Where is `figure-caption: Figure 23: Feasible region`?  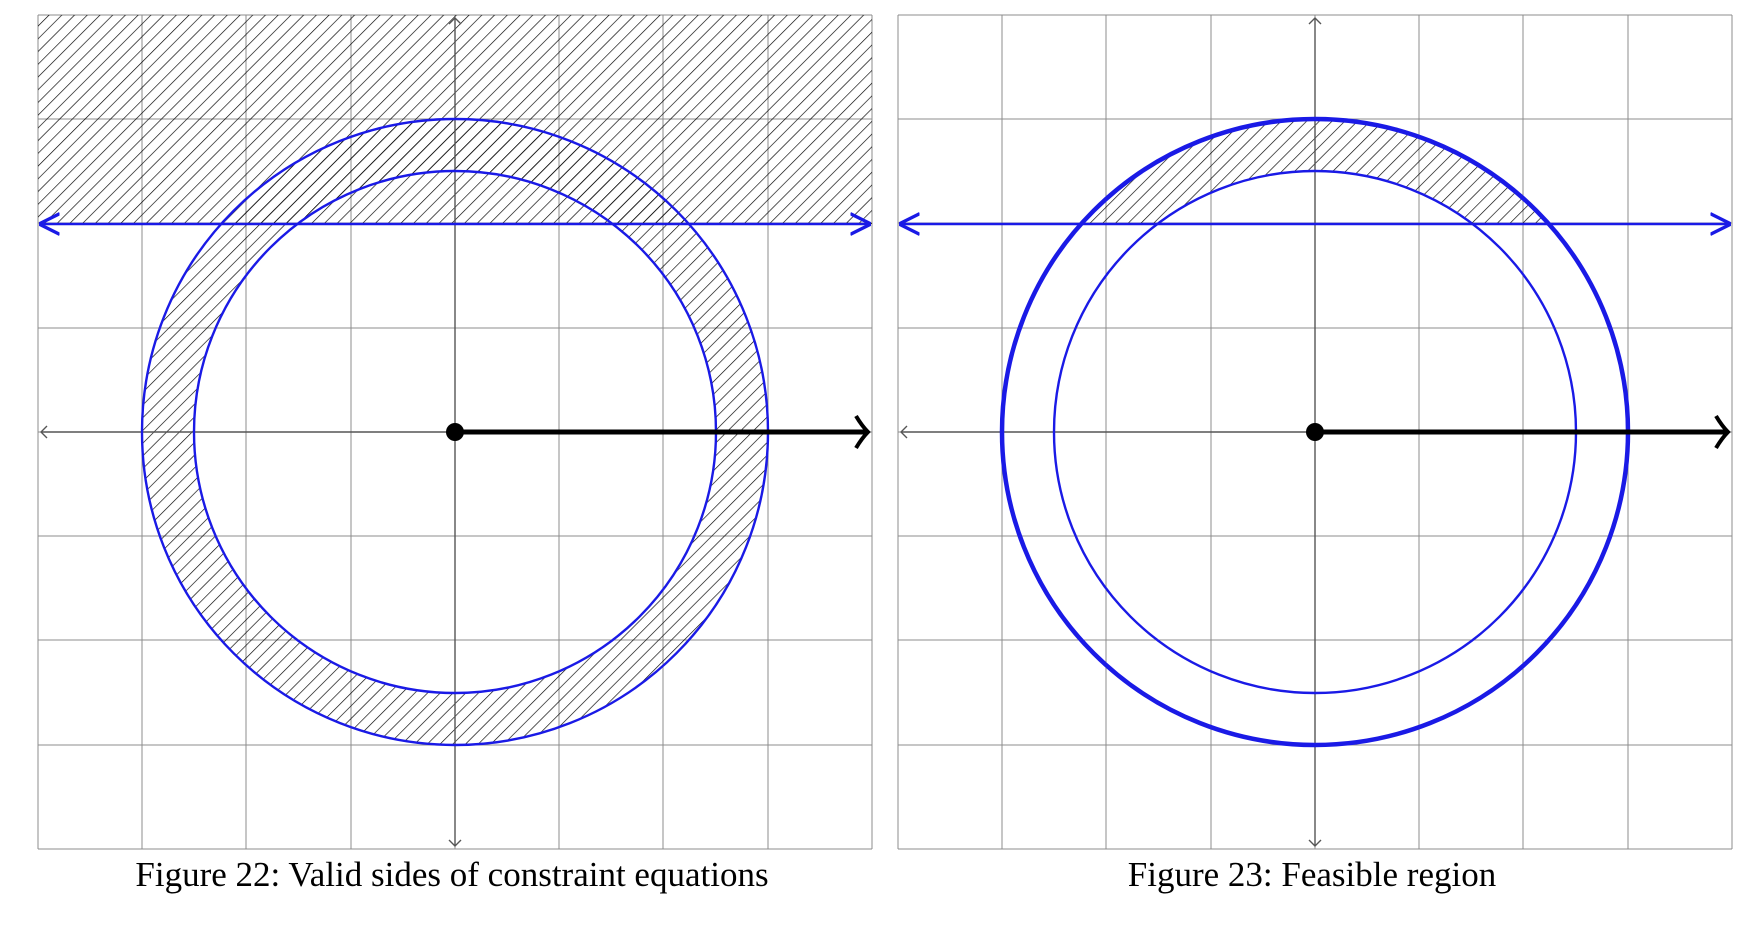 figure-caption: Figure 23: Feasible region is located at coordinates (1312, 874).